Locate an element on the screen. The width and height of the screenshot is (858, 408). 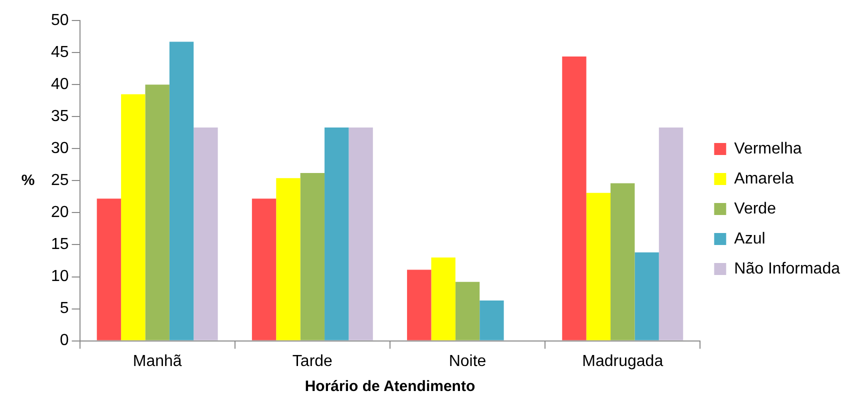
legend-label: Não Informada is located at coordinates (787, 269).